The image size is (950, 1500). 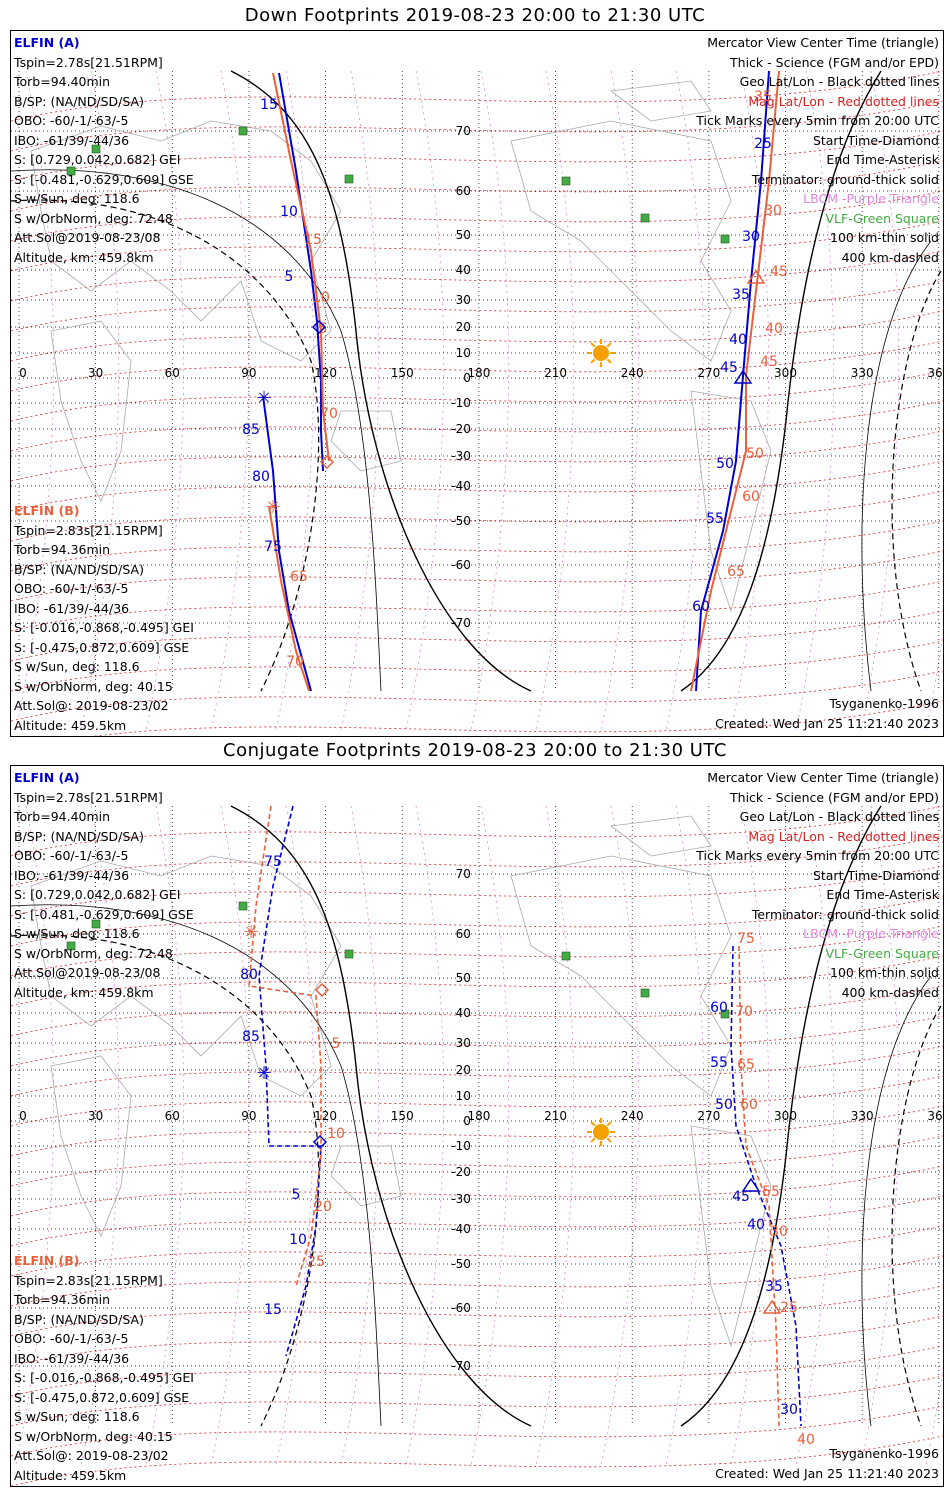 What do you see at coordinates (461, 1146) in the screenshot?
I see `lat-tick-label: -10` at bounding box center [461, 1146].